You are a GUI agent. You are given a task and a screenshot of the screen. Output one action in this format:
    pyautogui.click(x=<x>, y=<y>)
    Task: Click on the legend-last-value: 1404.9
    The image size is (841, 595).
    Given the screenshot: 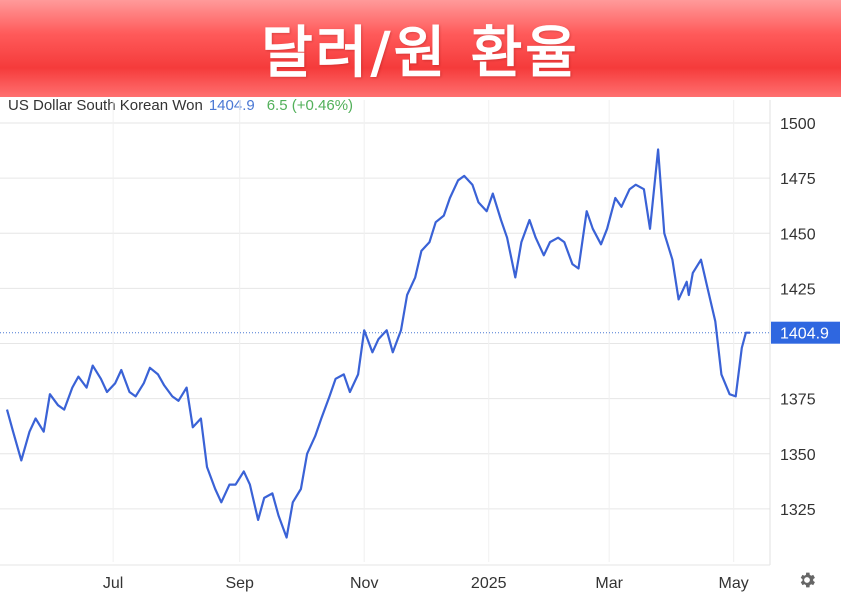 What is the action you would take?
    pyautogui.click(x=231, y=105)
    